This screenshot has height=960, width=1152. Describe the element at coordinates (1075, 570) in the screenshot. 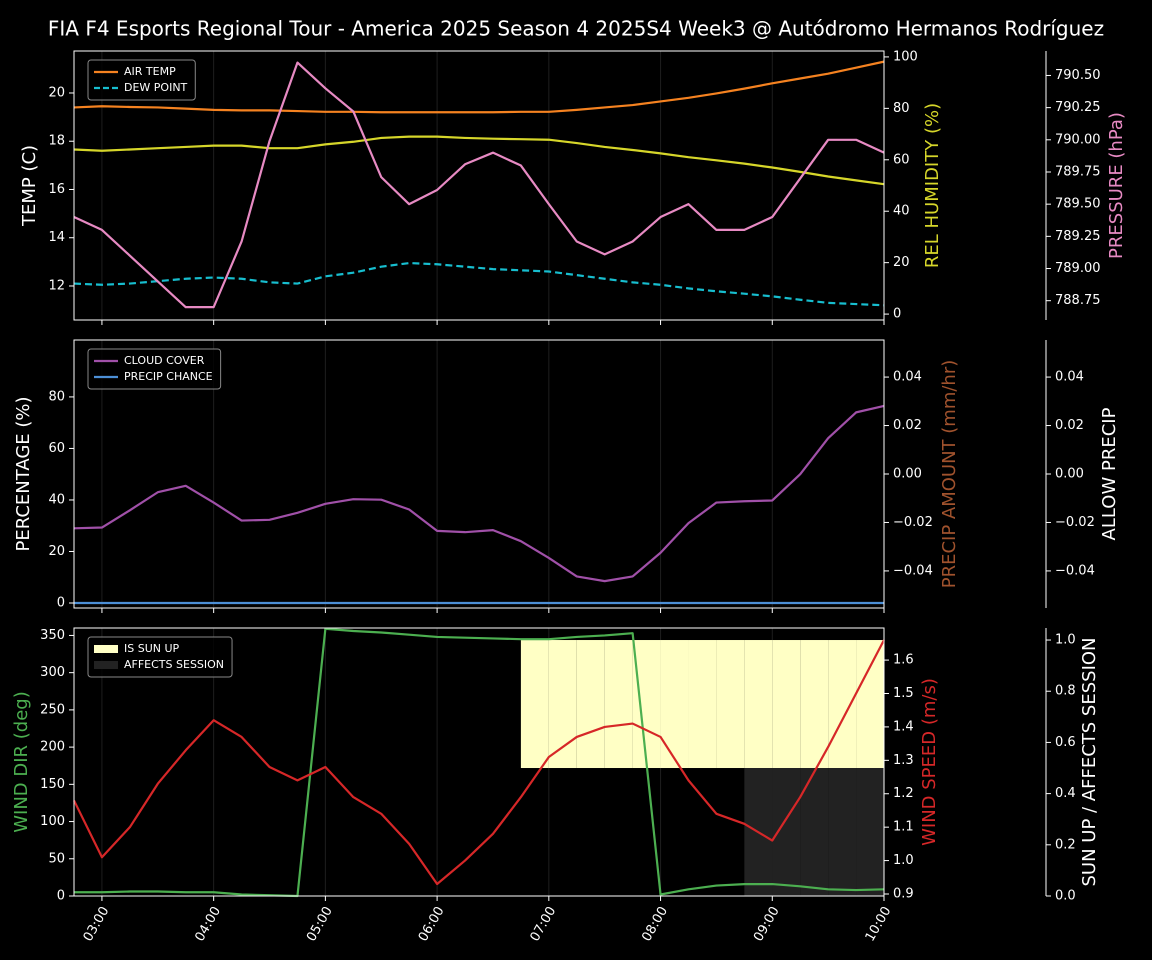

I see `y3-tick-label: −0.04` at that location.